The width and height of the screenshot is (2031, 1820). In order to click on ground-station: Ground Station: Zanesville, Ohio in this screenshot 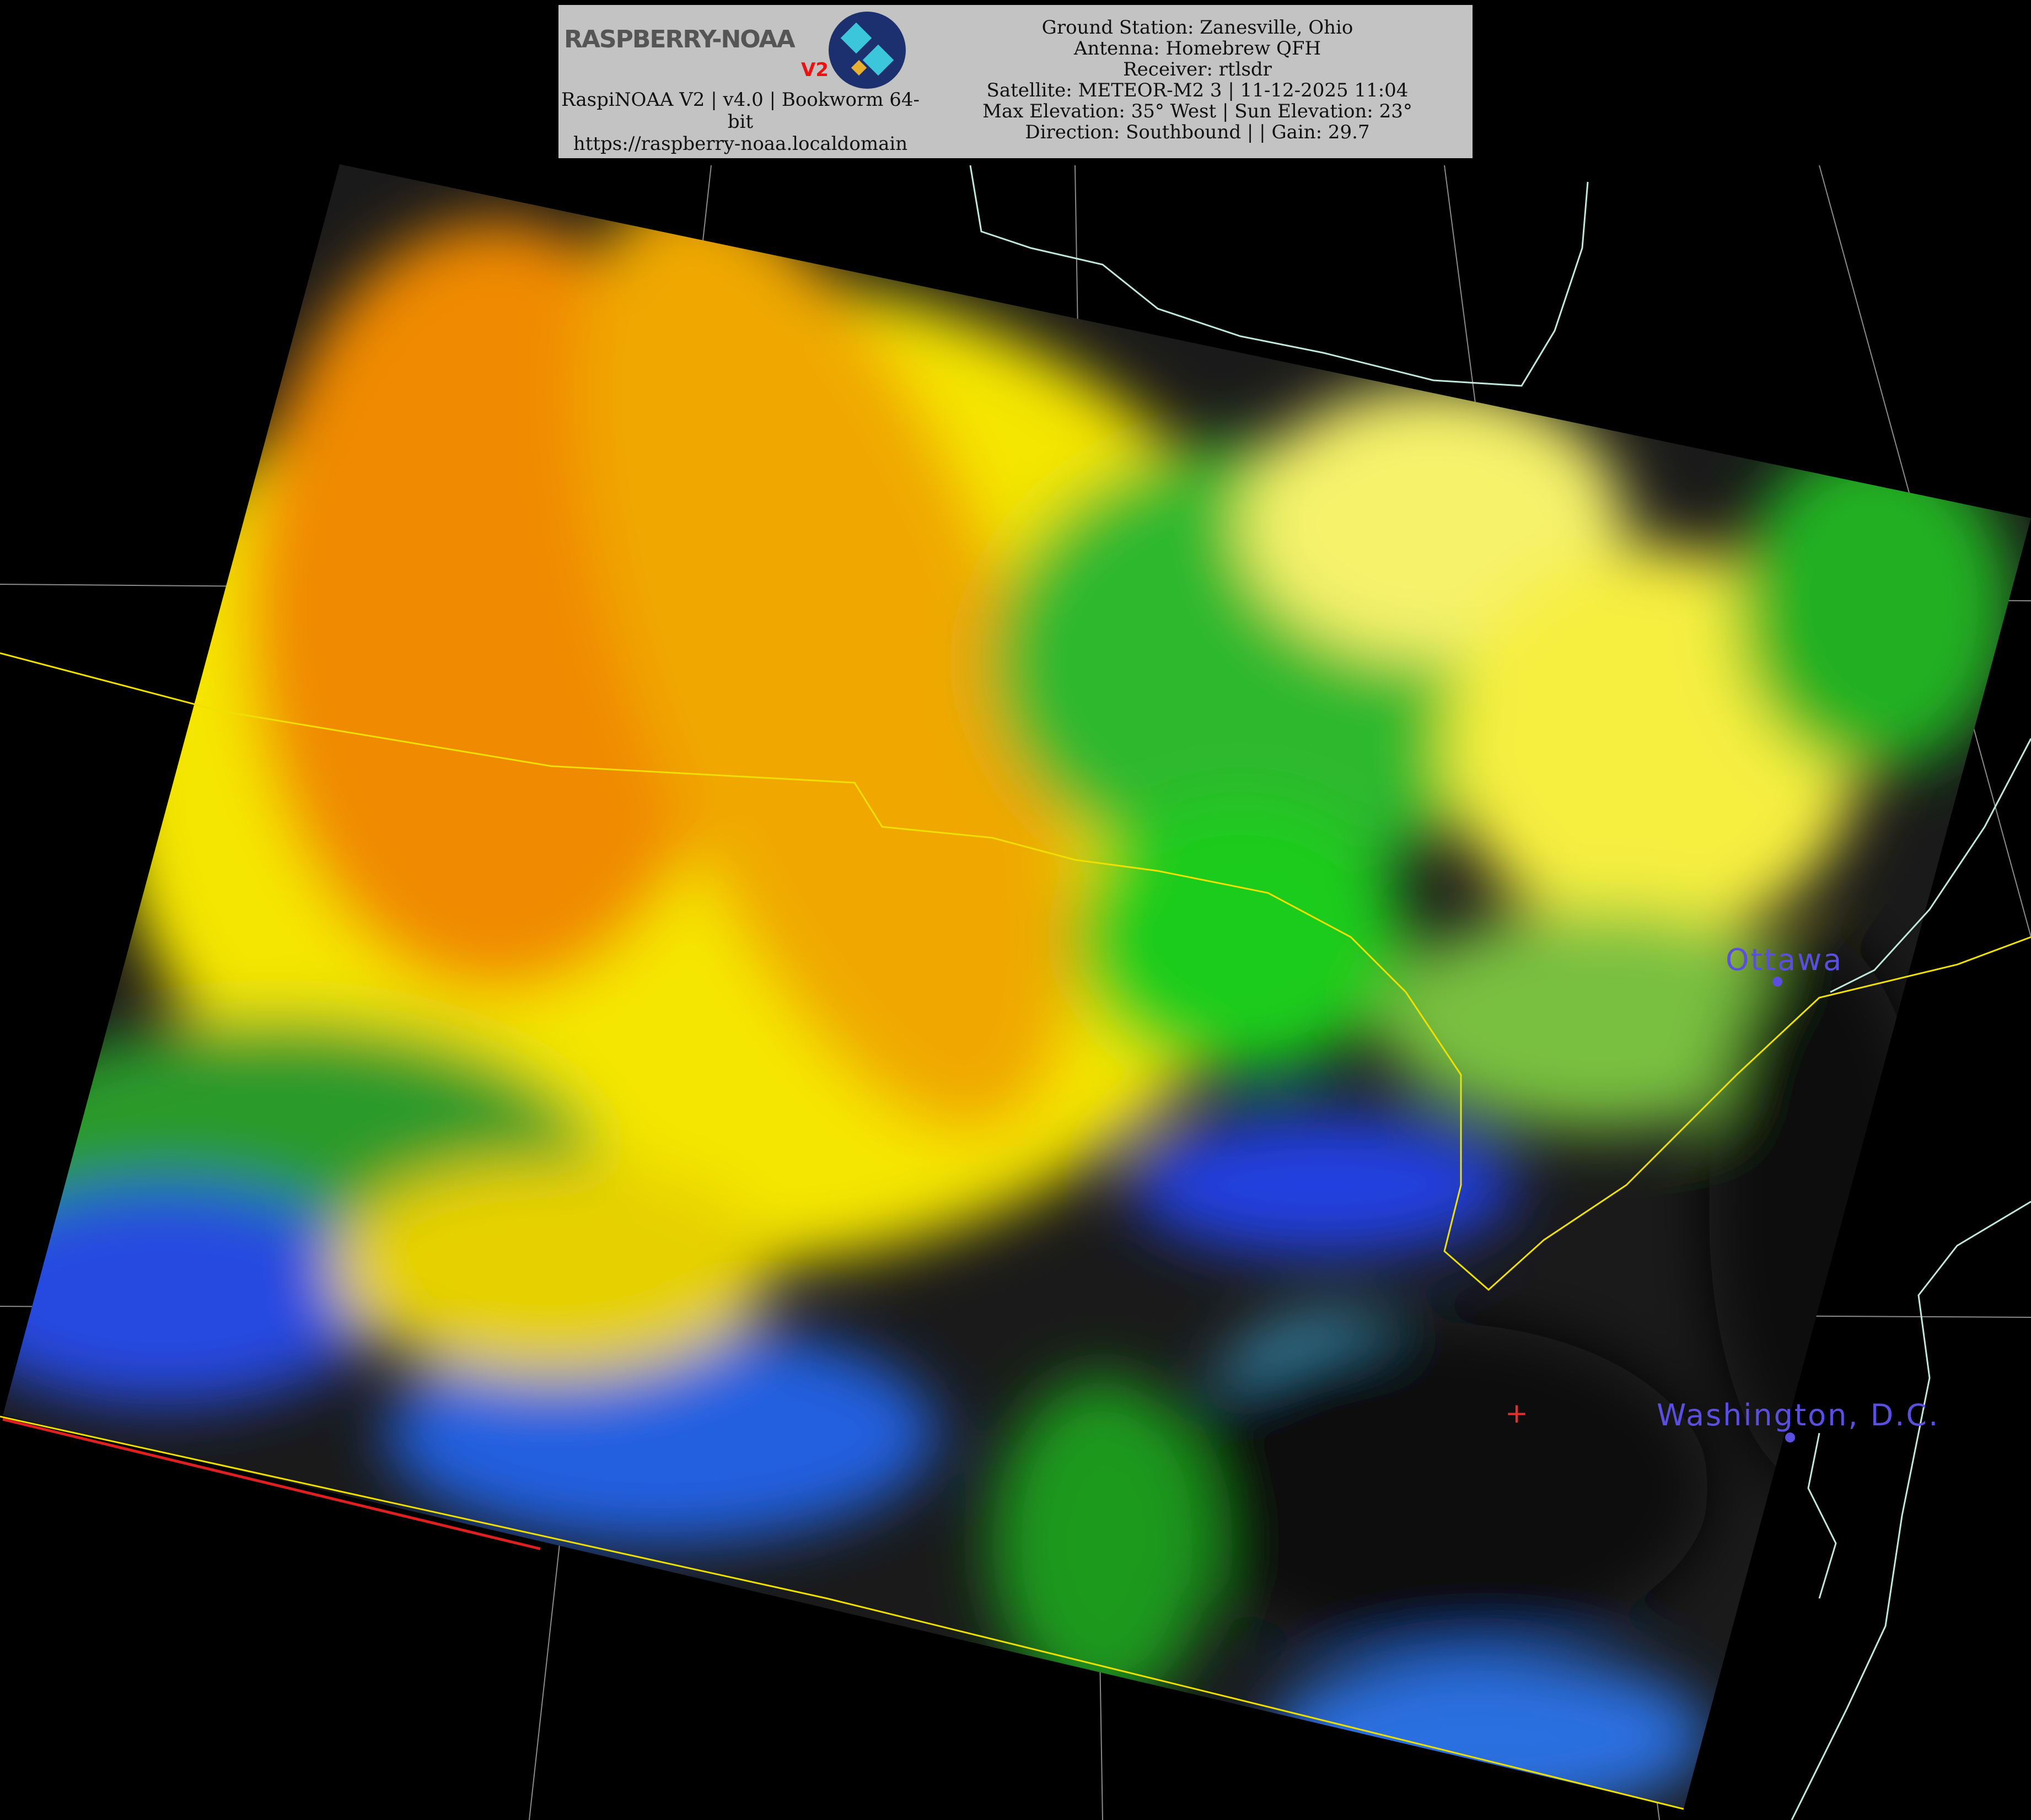, I will do `click(1197, 28)`.